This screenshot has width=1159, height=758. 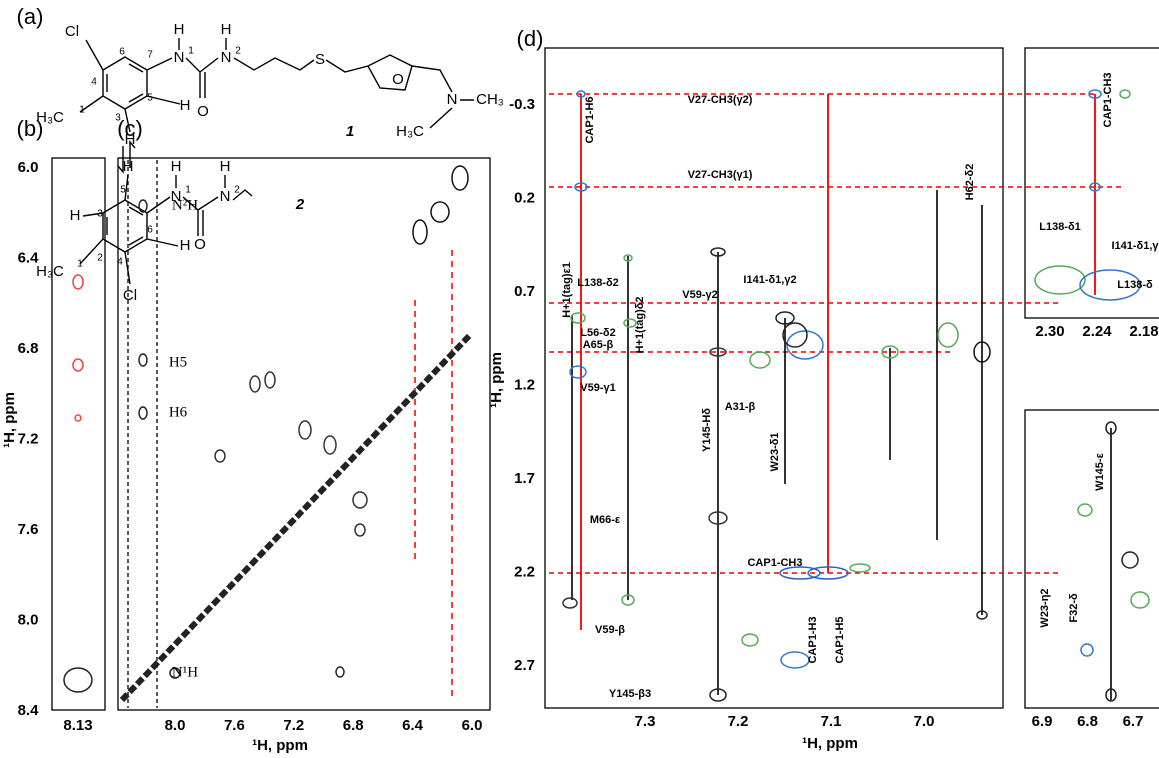 What do you see at coordinates (1049, 331) in the screenshot?
I see `x-tick-label: 2.30` at bounding box center [1049, 331].